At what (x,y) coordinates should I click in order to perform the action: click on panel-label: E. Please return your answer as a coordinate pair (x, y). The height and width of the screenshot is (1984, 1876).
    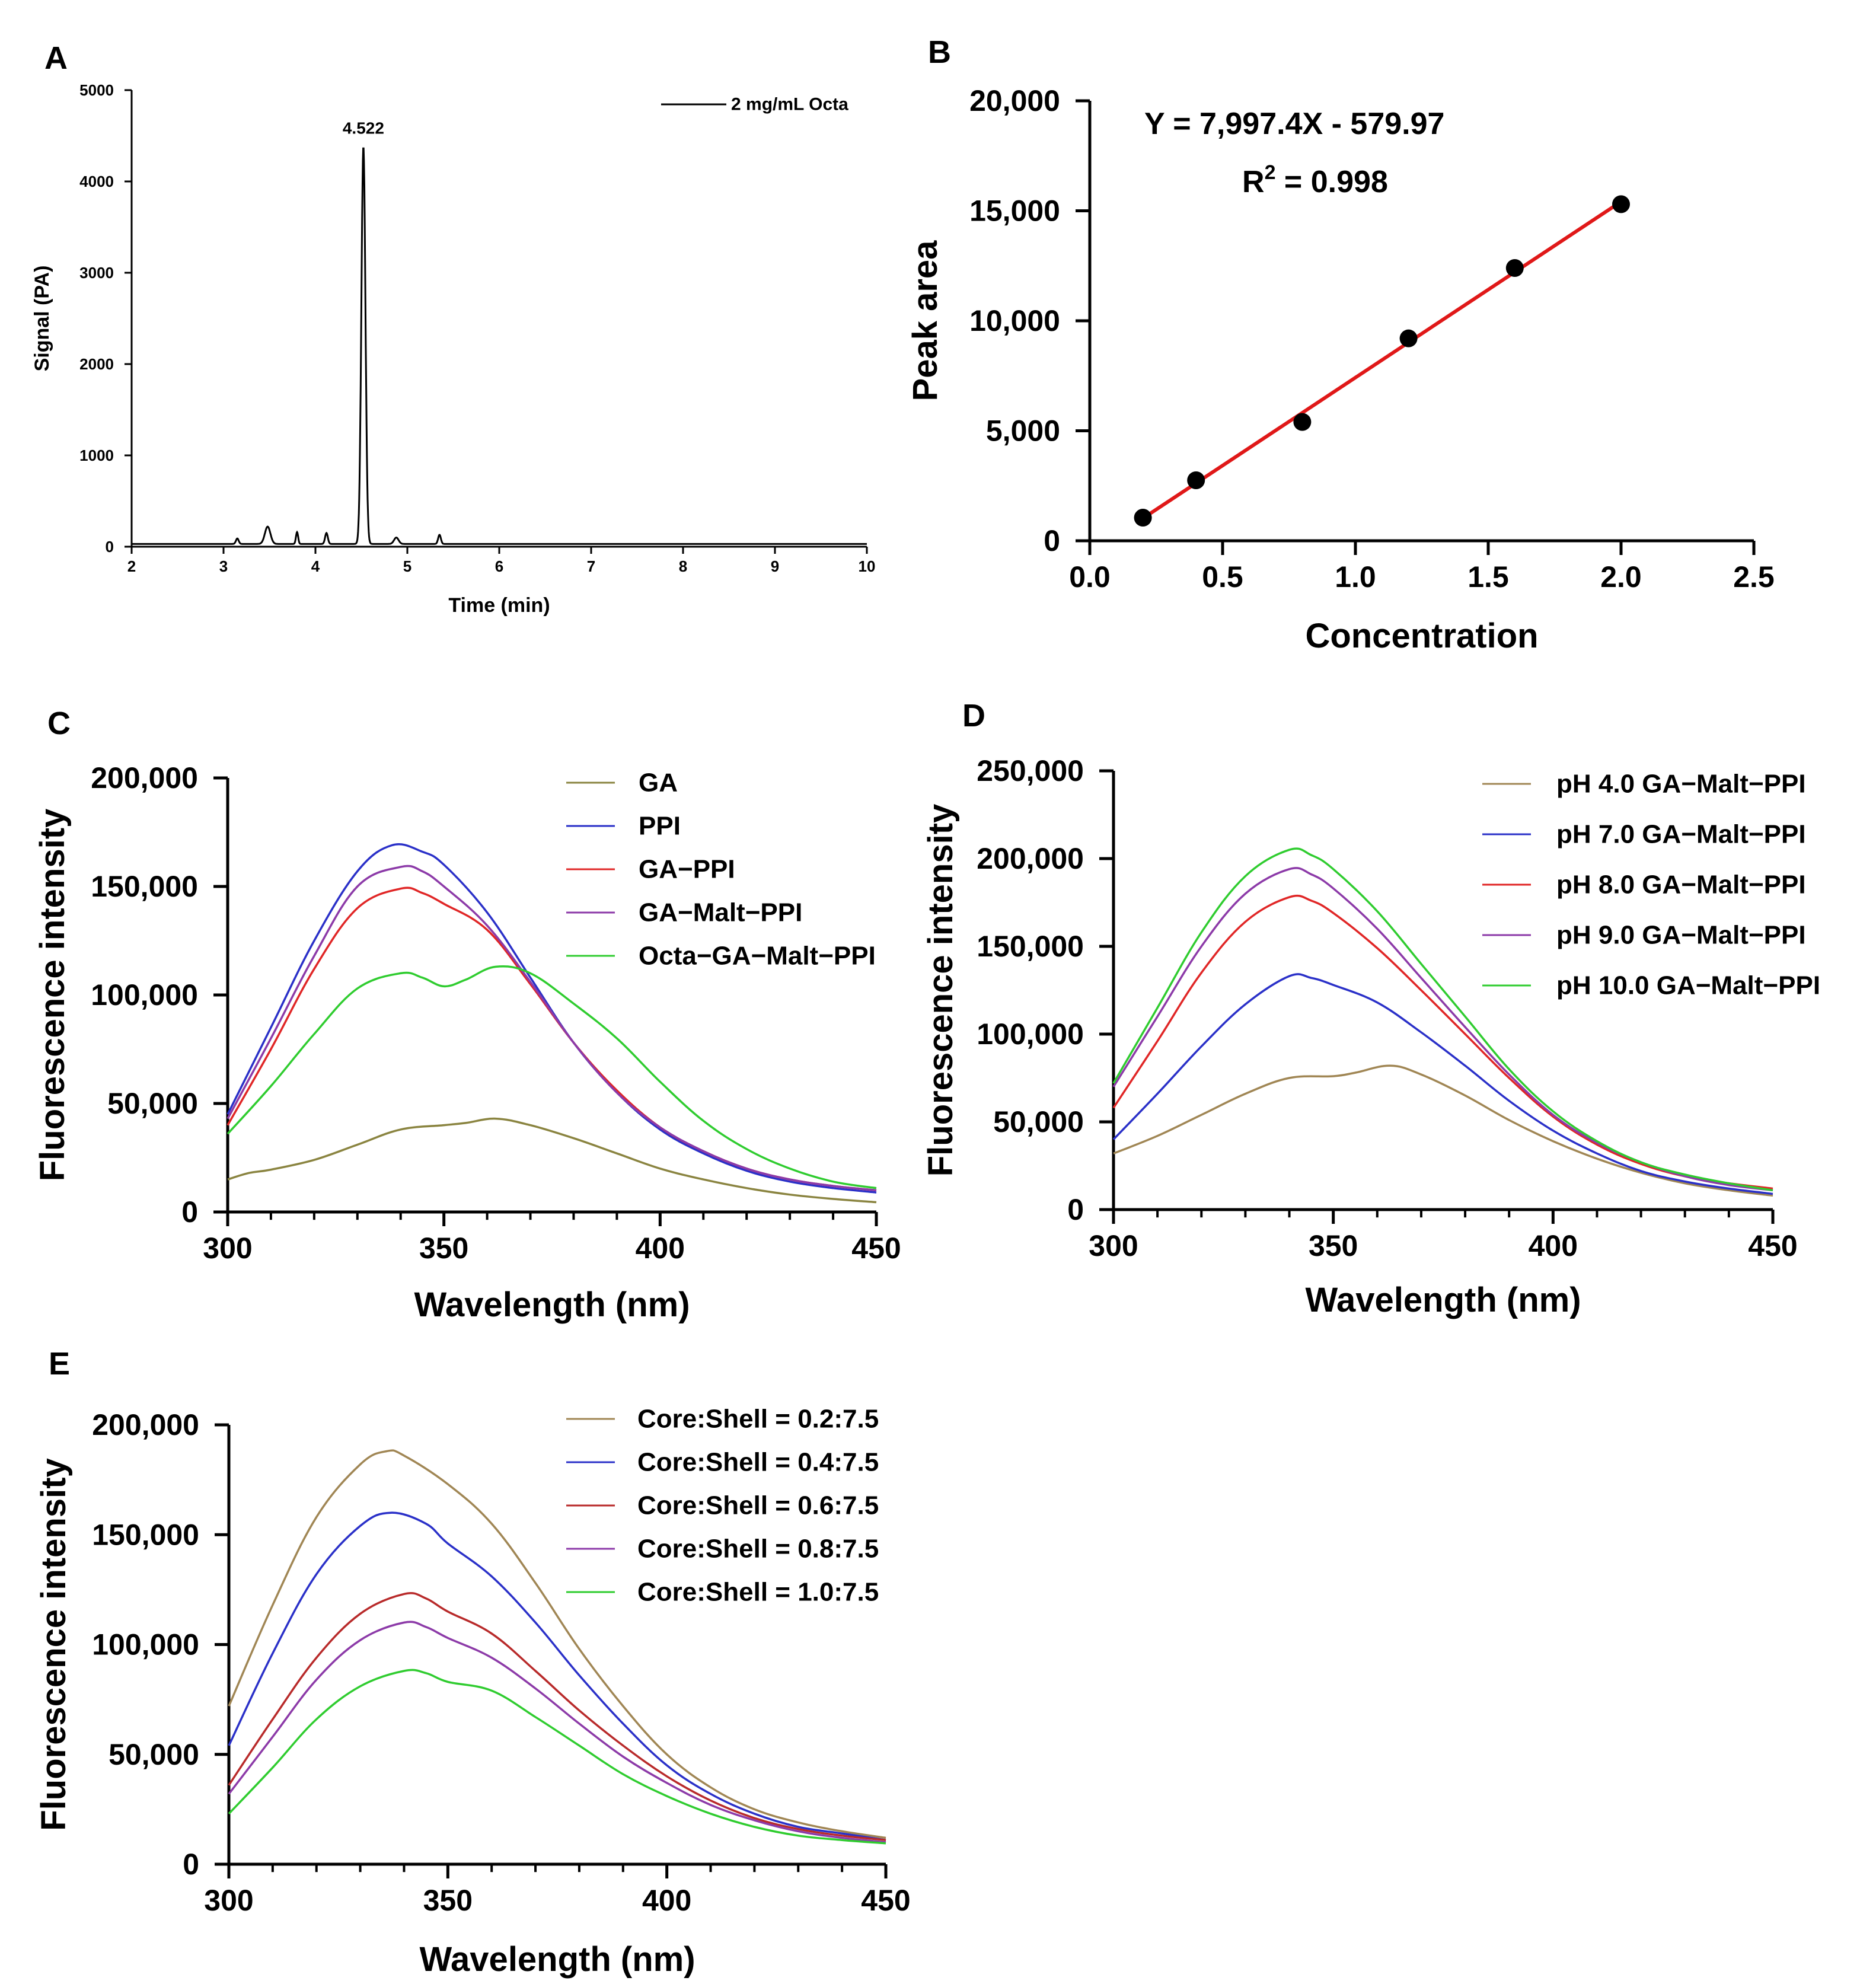
    Looking at the image, I should click on (60, 1364).